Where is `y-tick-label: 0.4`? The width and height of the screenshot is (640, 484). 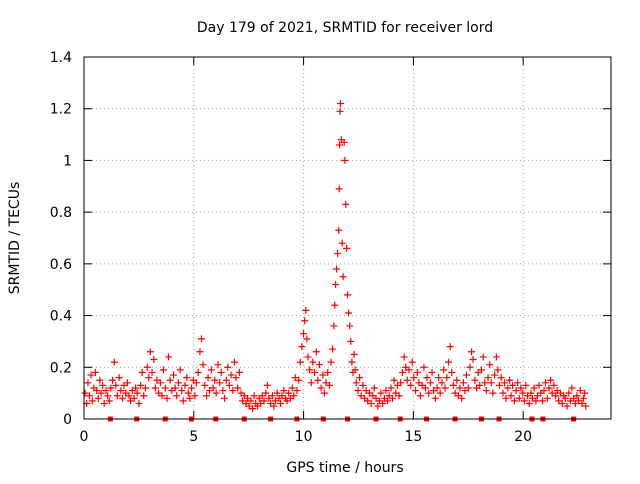 y-tick-label: 0.4 is located at coordinates (61, 317).